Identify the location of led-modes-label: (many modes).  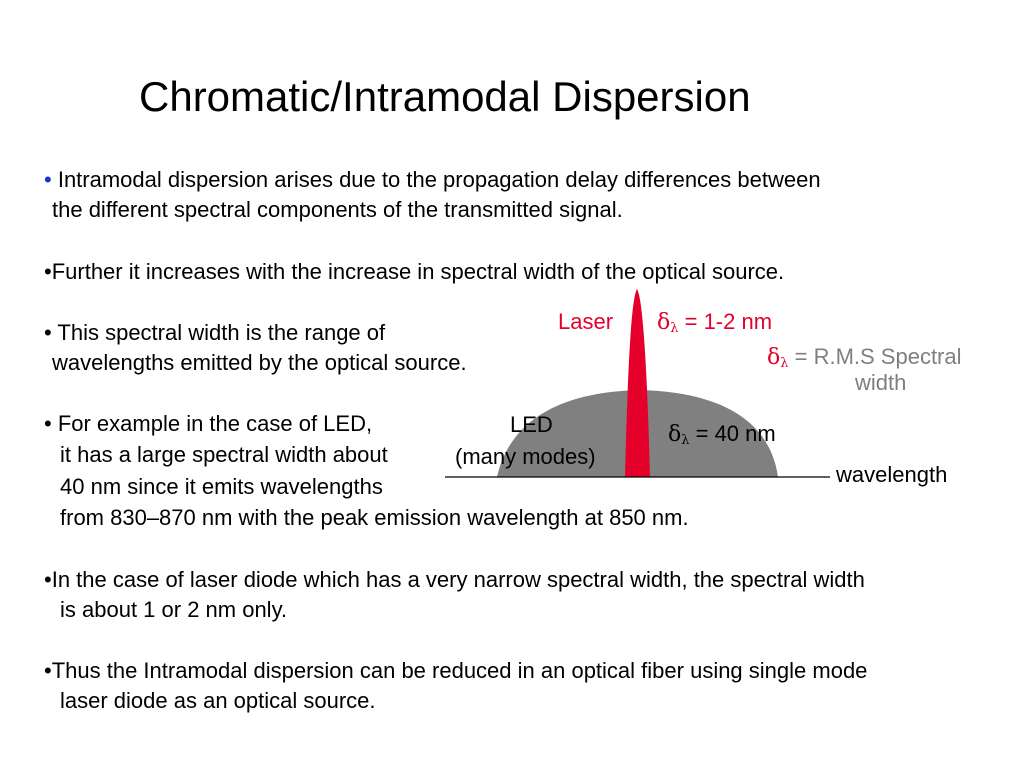
(525, 456).